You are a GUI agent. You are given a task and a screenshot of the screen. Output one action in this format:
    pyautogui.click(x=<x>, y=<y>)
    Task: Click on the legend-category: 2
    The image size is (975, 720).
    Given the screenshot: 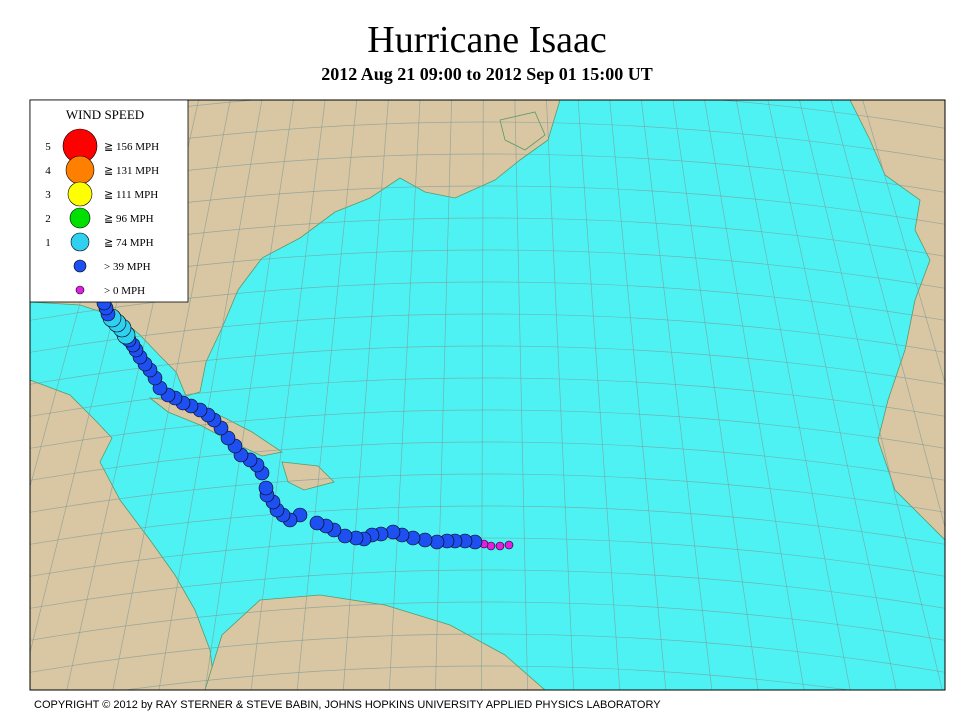 What is the action you would take?
    pyautogui.click(x=48, y=219)
    